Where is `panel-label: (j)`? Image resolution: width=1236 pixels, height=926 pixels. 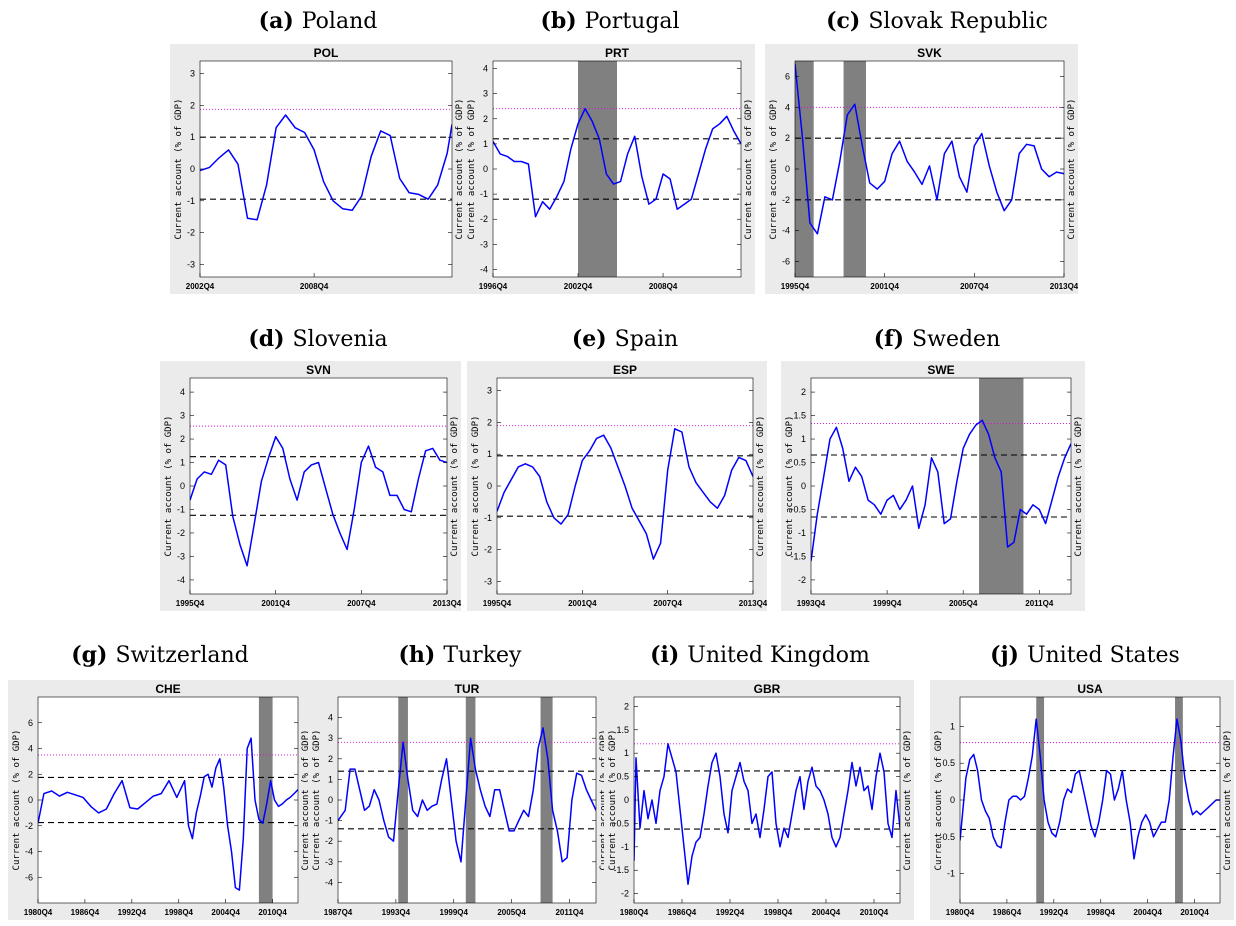
panel-label: (j) is located at coordinates (1004, 655).